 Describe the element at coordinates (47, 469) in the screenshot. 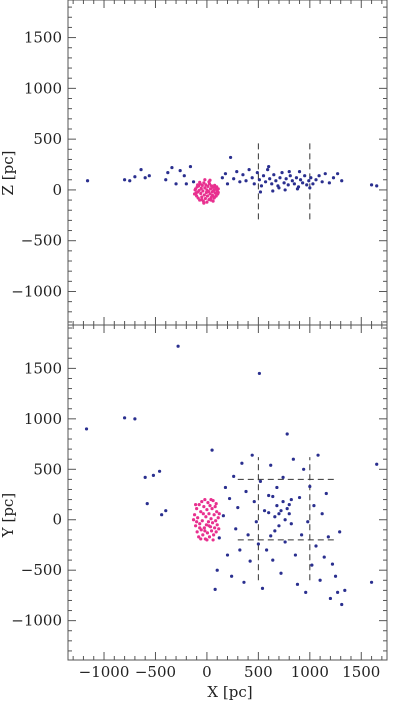

I see `y-tick-label-bottom: 500` at that location.